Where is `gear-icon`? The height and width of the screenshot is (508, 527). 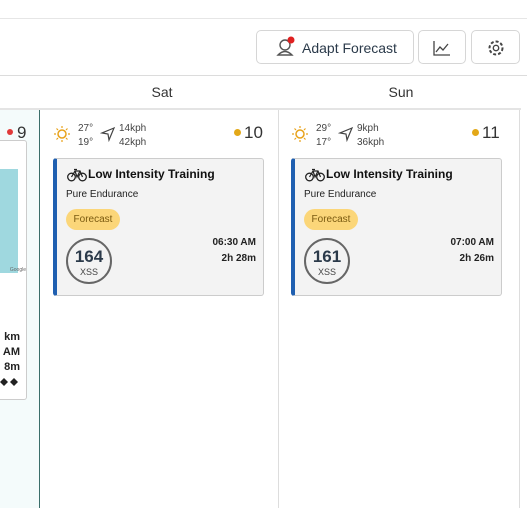
gear-icon is located at coordinates (496, 48).